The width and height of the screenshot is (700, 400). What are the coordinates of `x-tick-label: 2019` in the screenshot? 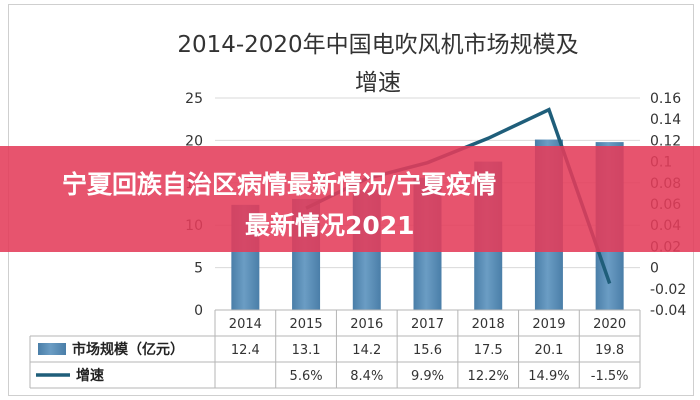 It's located at (548, 324).